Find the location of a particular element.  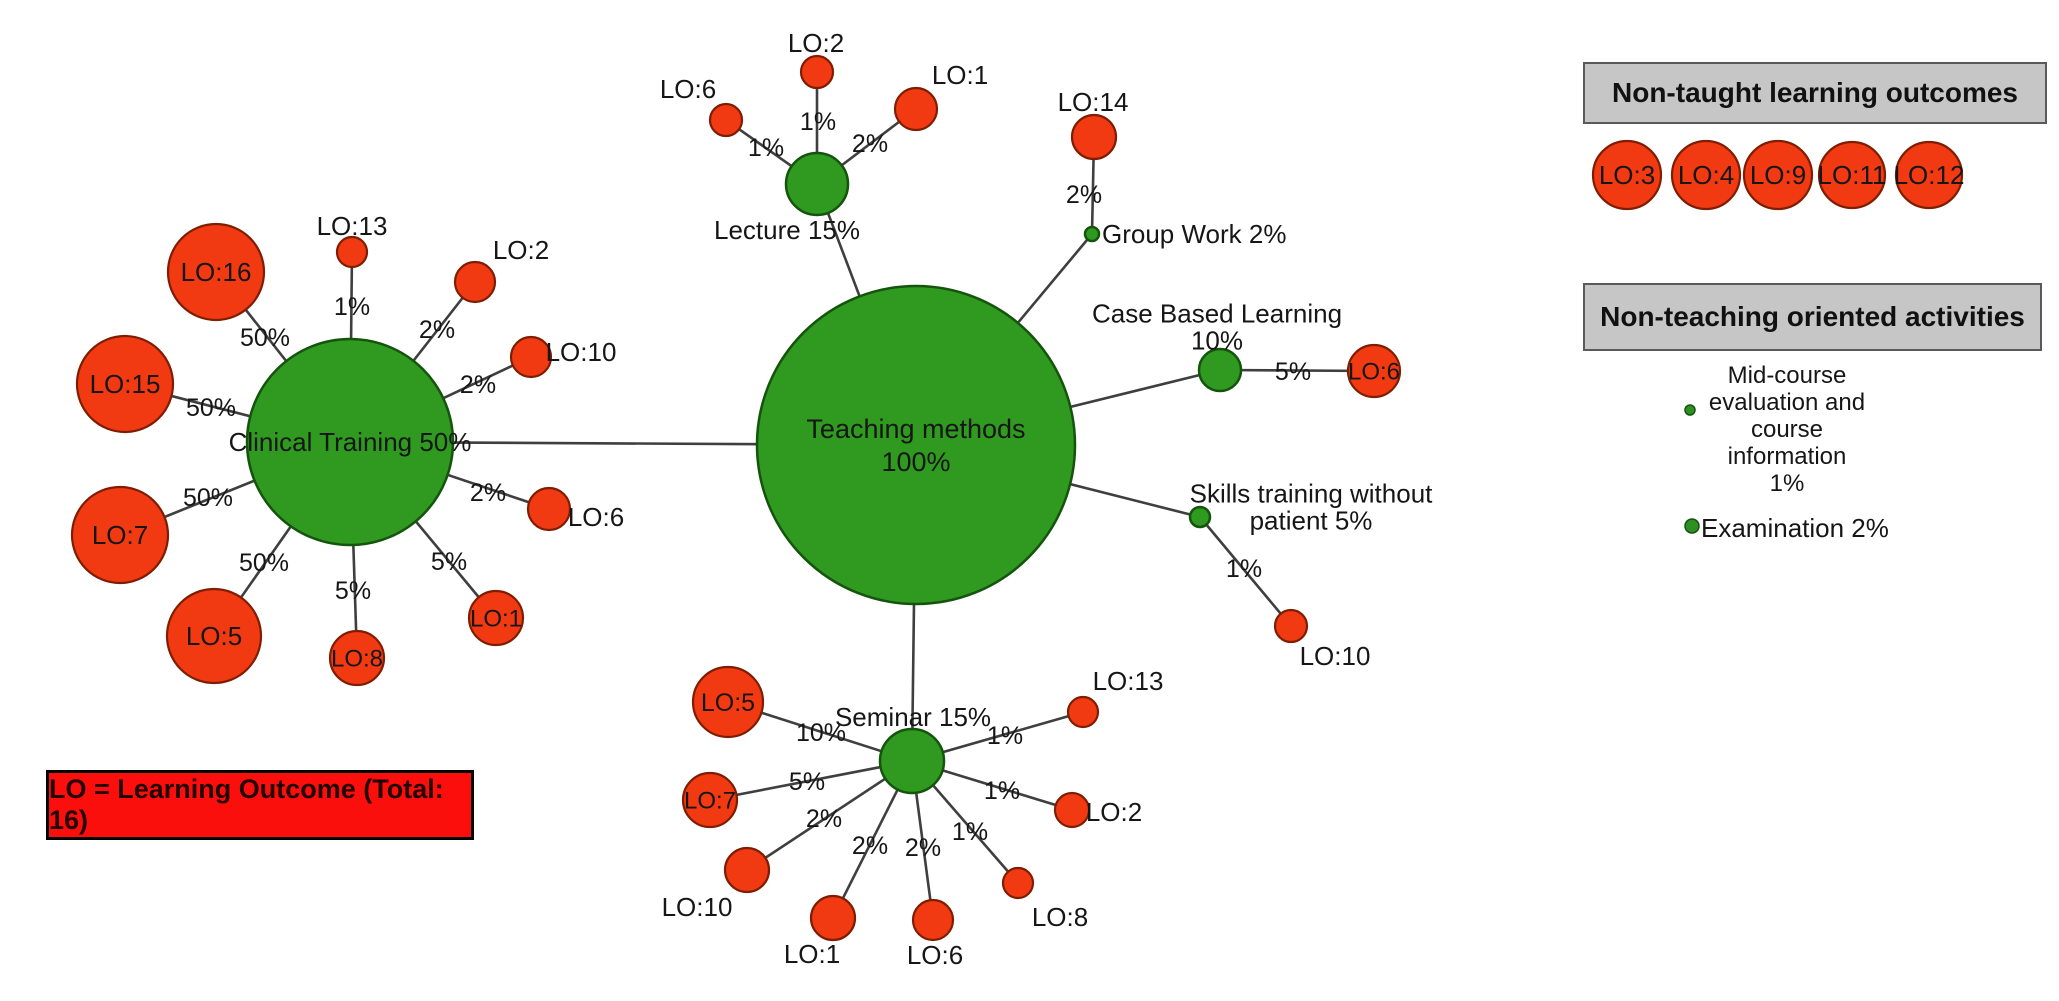

node-clinical-label: Clinical Training 50% is located at coordinates (350, 442).